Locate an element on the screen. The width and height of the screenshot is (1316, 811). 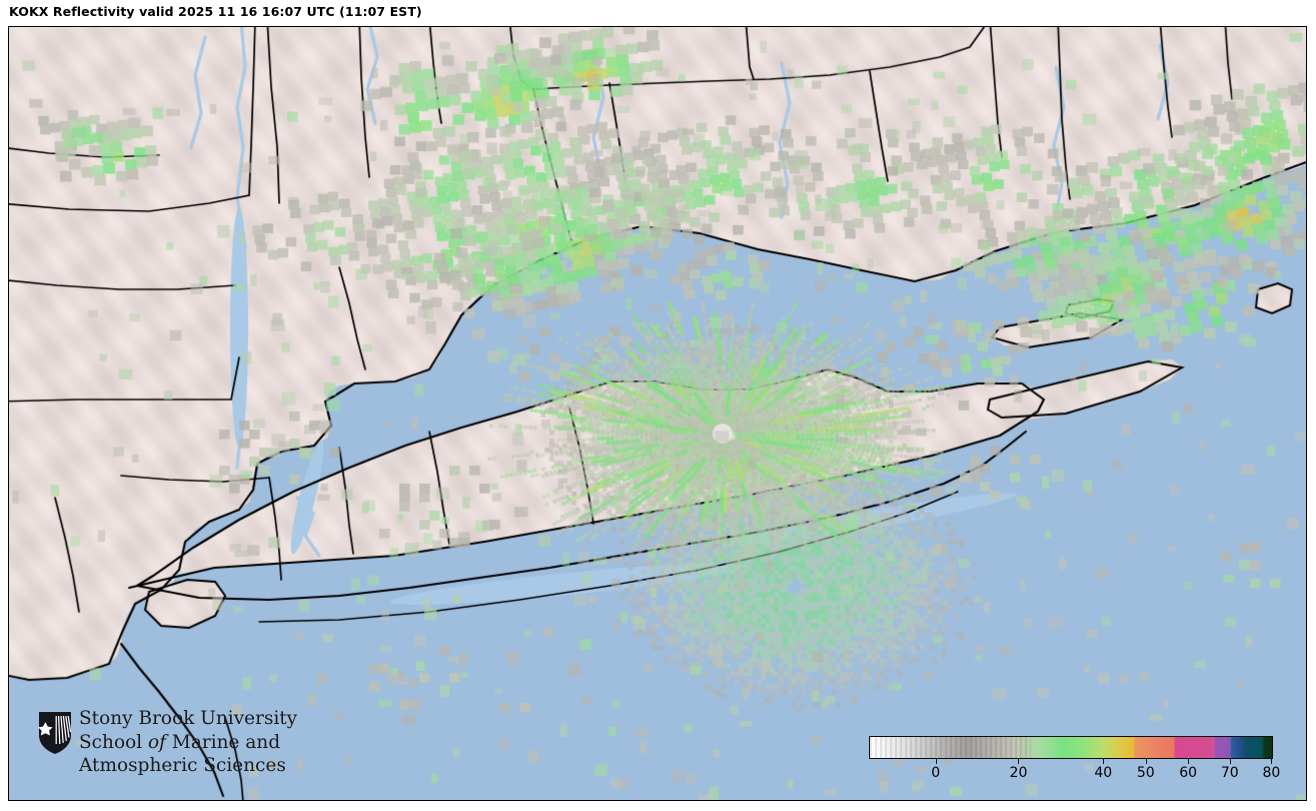
reflectivity-colorbar: 0 20 40 50 60 70 80 is located at coordinates (1074, 758).